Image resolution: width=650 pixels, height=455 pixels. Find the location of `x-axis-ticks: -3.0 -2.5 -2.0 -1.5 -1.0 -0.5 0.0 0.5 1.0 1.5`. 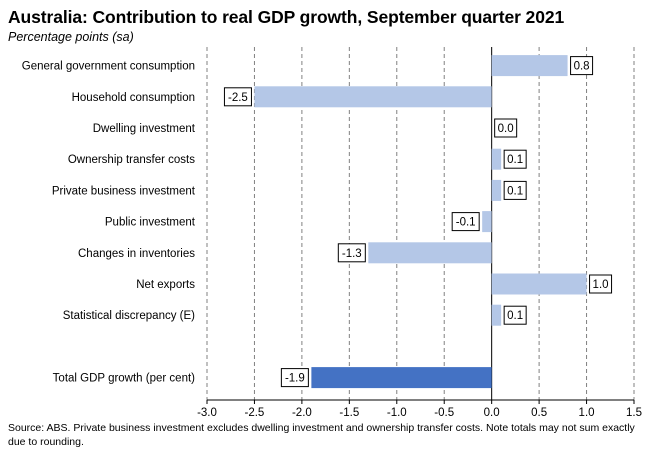

x-axis-ticks: -3.0 -2.5 -2.0 -1.5 -1.0 -0.5 0.0 0.5 1.0 1.5 is located at coordinates (419, 409).